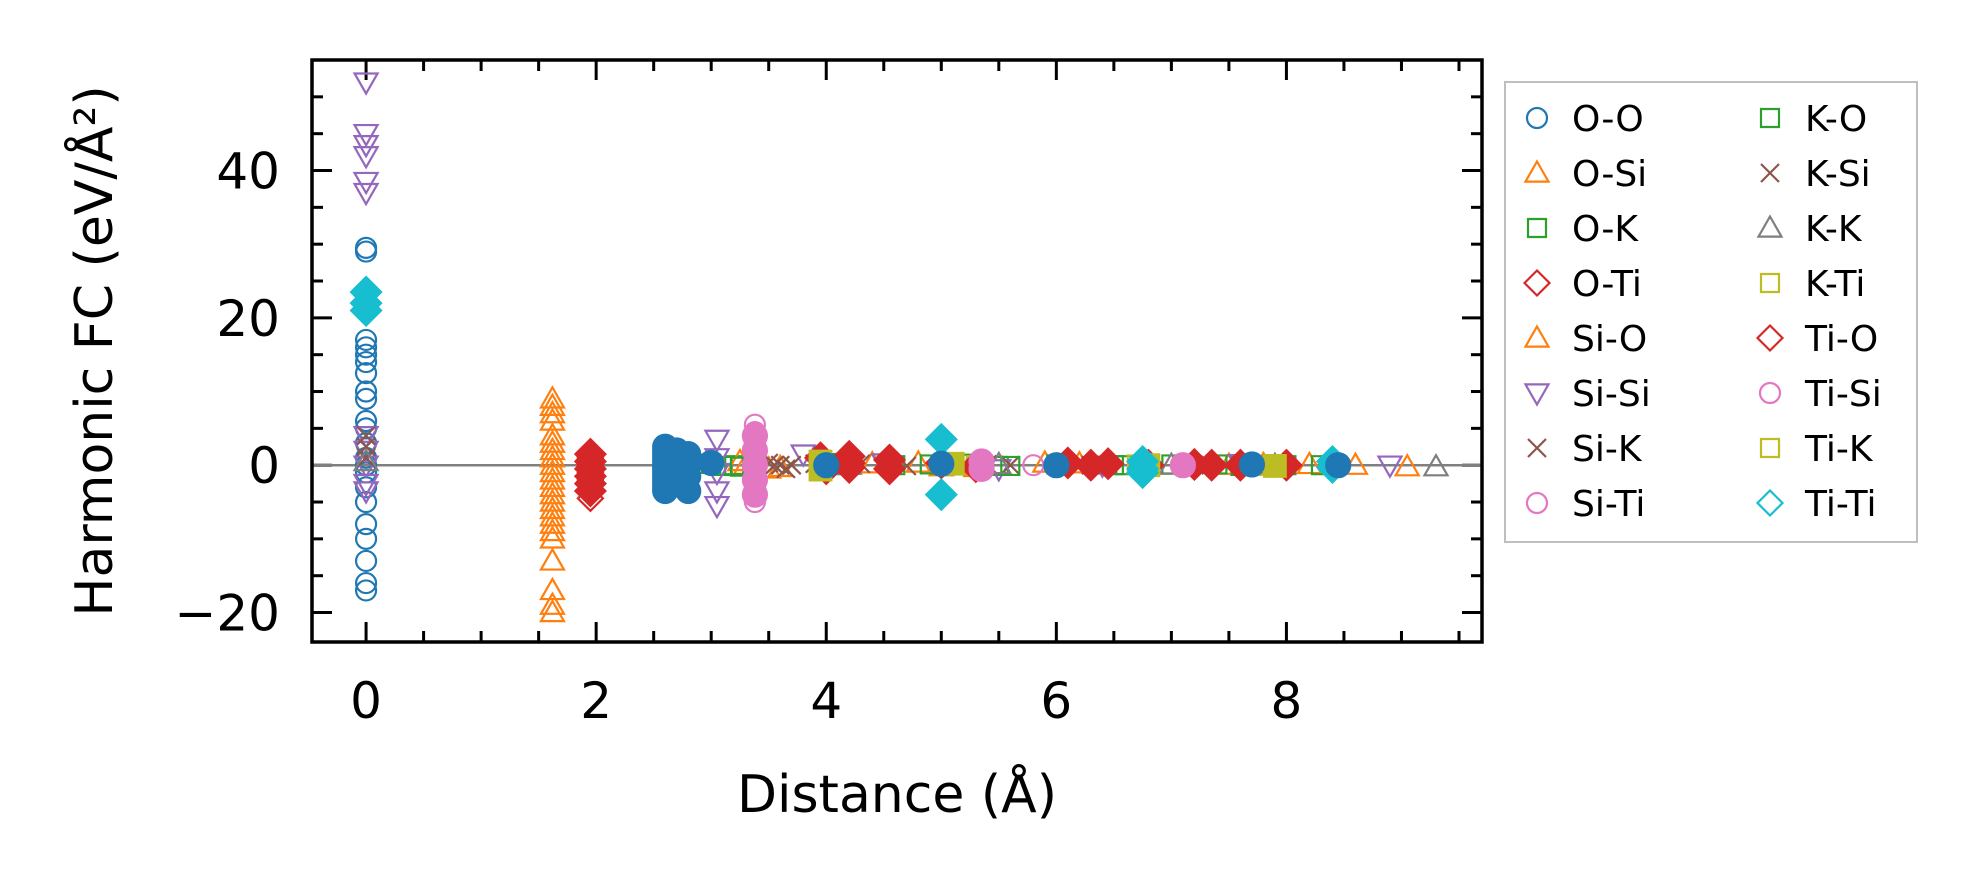 The width and height of the screenshot is (1967, 887). Describe the element at coordinates (1813, 119) in the screenshot. I see `legend-item: K-O` at that location.